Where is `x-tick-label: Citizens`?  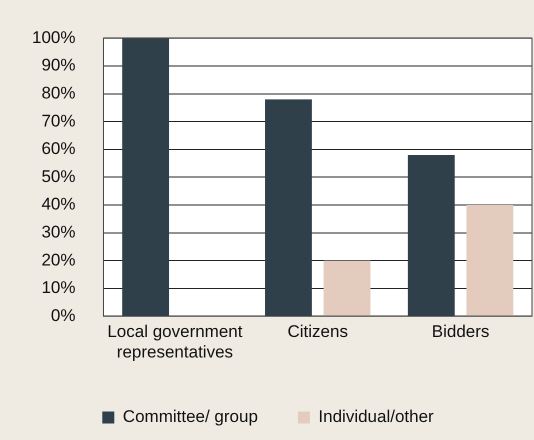 x-tick-label: Citizens is located at coordinates (318, 332).